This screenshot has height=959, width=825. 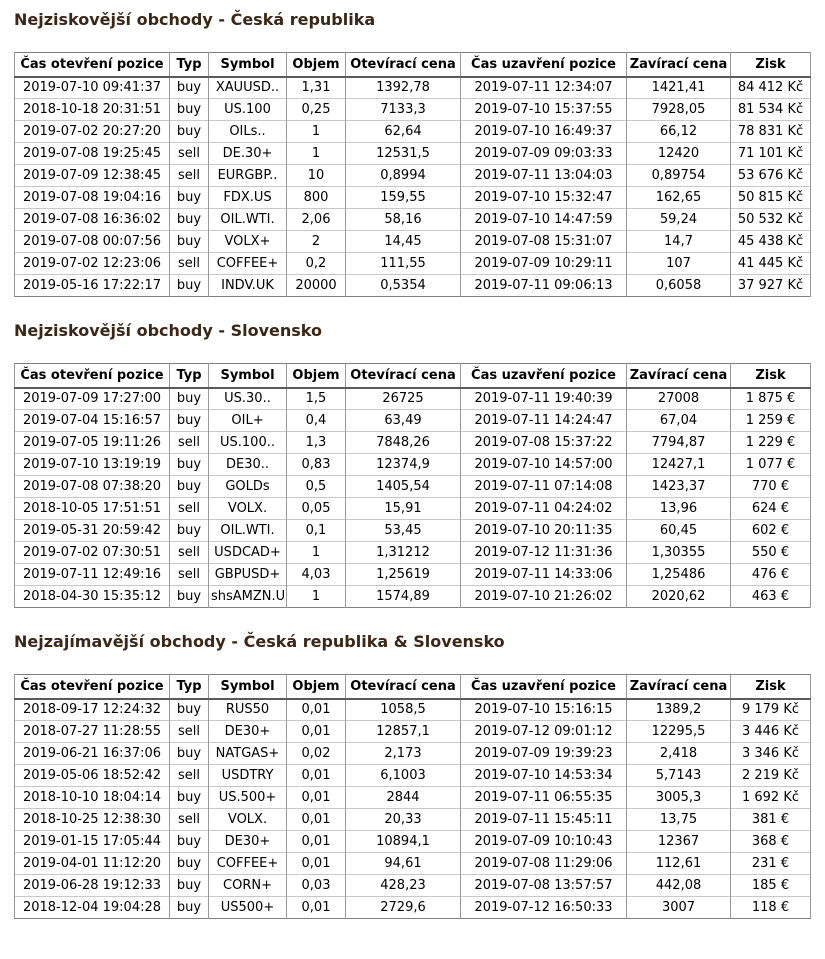 I want to click on table-cell: 2019-07-10 14:53:34, so click(x=543, y=775).